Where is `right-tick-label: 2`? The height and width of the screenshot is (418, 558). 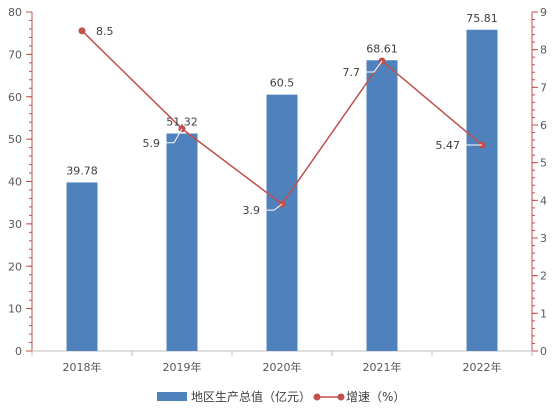
right-tick-label: 2 is located at coordinates (543, 276).